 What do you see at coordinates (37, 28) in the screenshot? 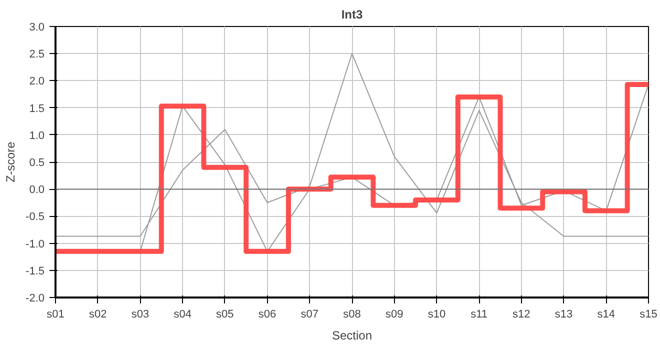
I see `y-tick-label: 3.0` at bounding box center [37, 28].